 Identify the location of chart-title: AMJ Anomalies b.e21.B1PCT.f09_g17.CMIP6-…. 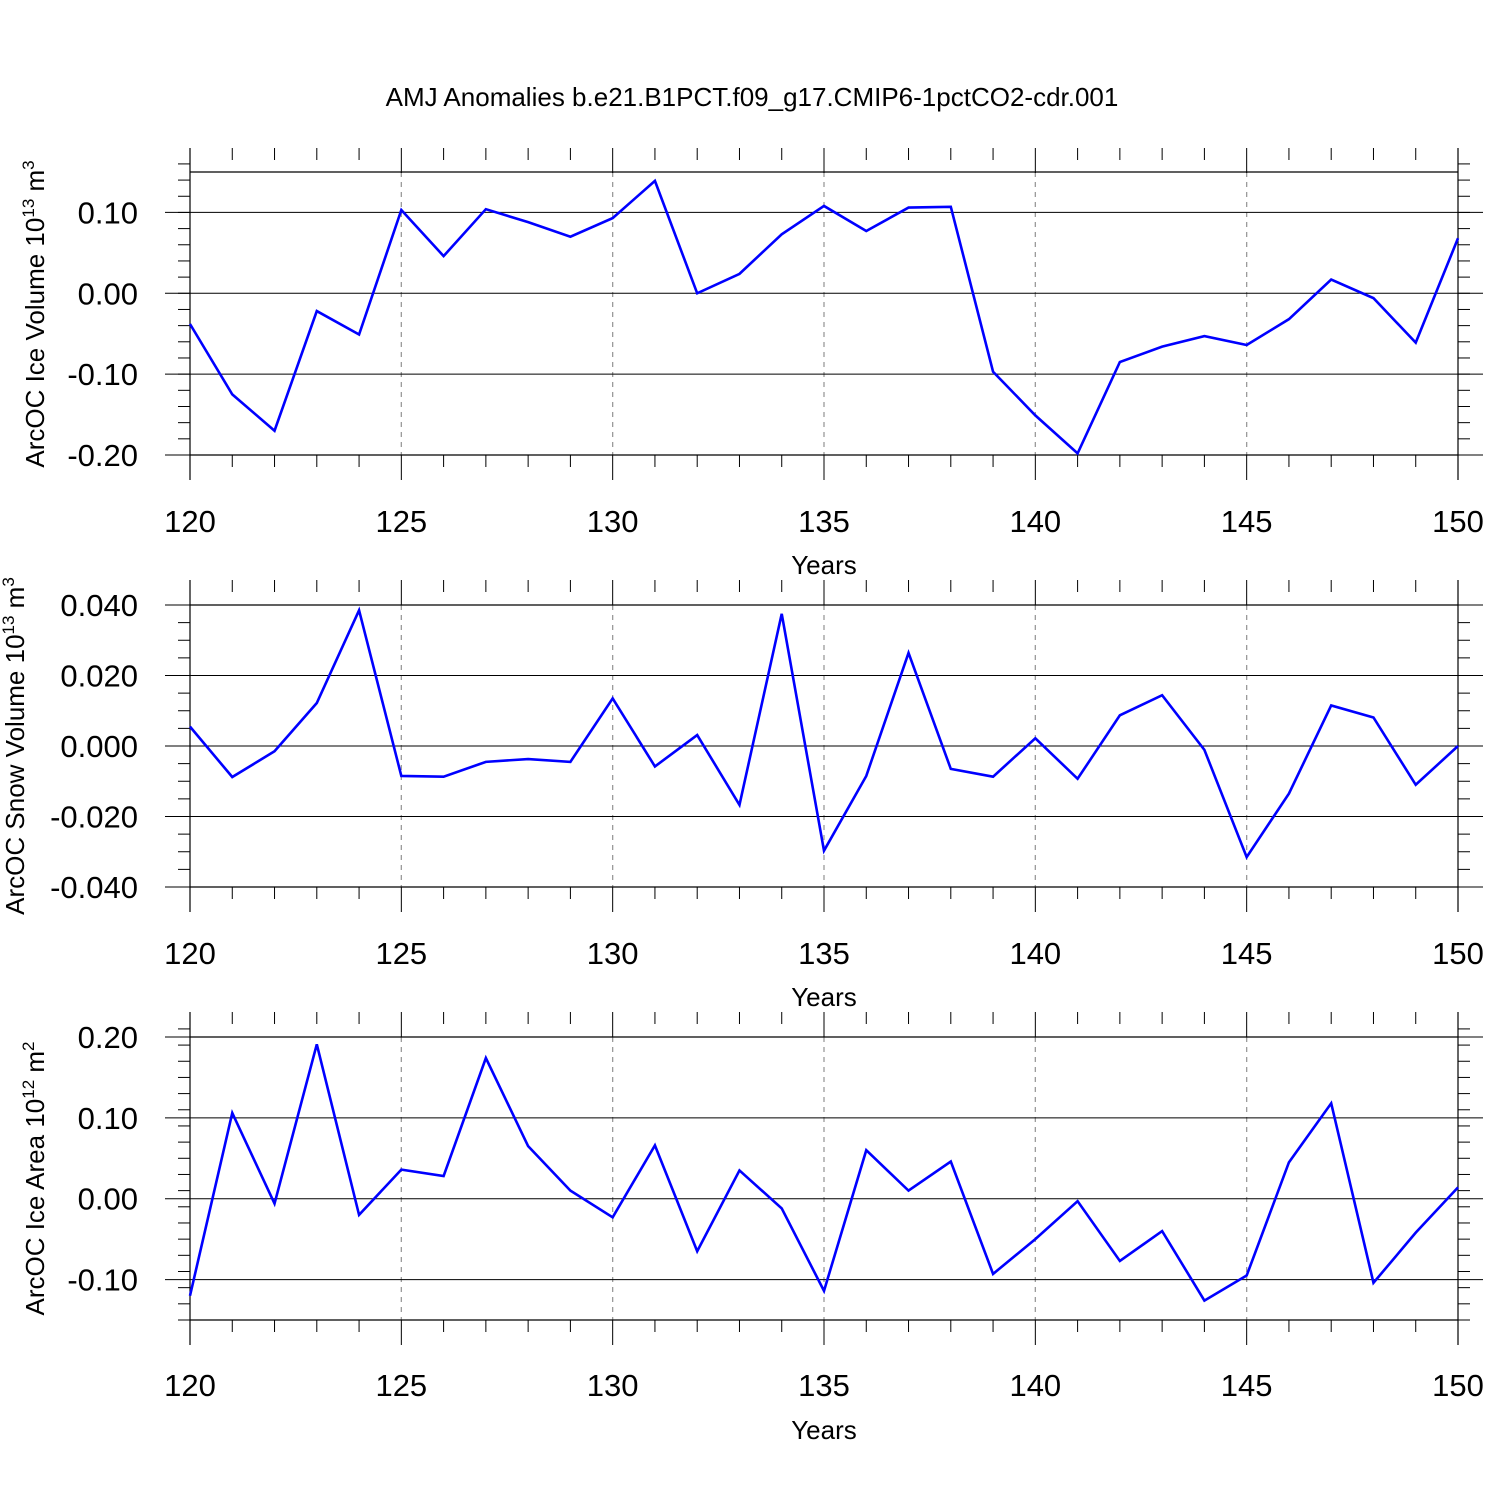
(752, 97).